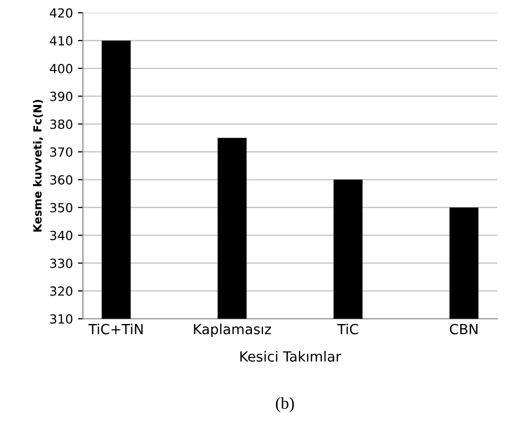  I want to click on x-tick-label: Kaplamasız, so click(233, 331).